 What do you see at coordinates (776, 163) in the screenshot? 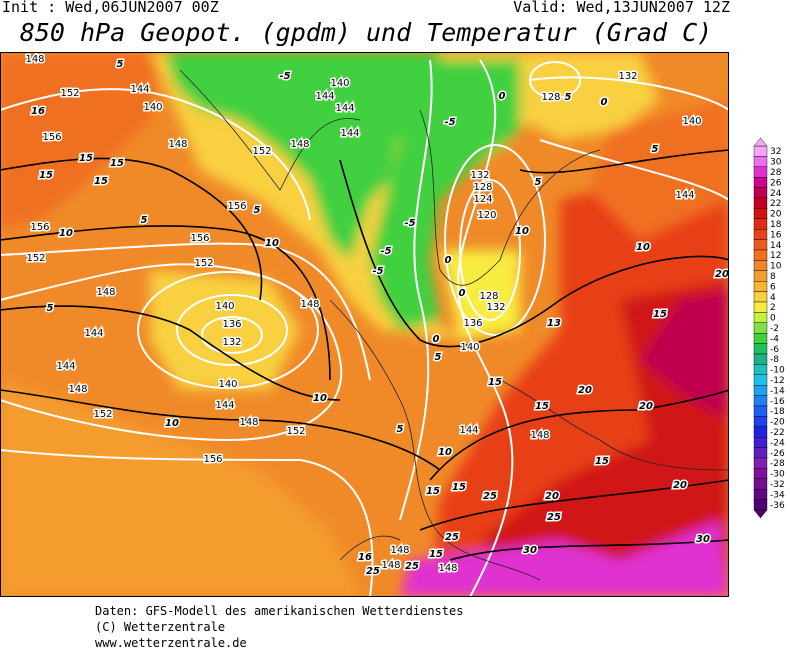
I see `legend-label: 30` at bounding box center [776, 163].